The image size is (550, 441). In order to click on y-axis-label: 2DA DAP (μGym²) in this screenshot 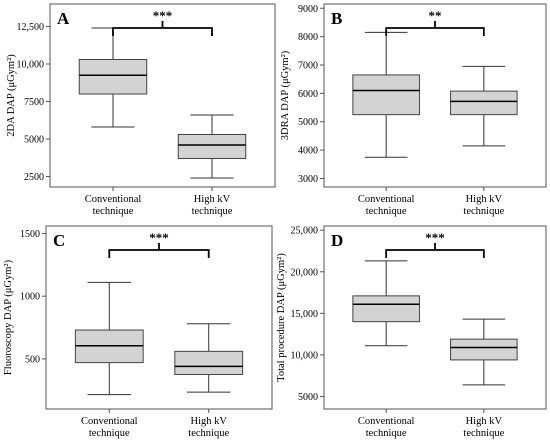, I will do `click(11, 95)`.